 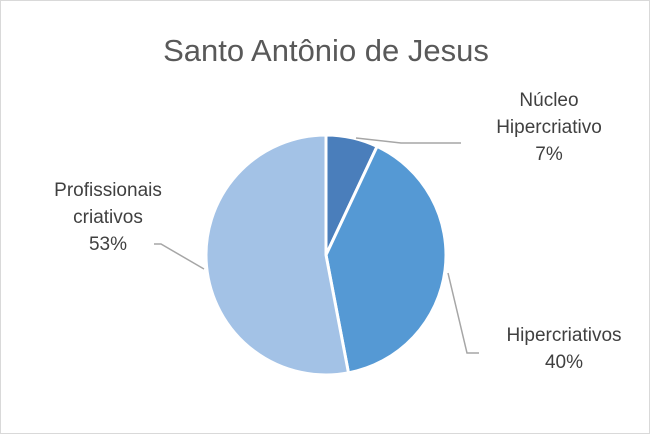 I want to click on data-label-2: Hipercriativos 40%, so click(x=563, y=349).